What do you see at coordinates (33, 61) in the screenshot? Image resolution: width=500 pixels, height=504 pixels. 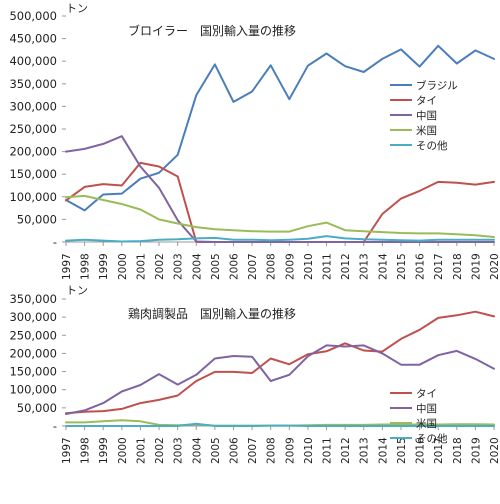 I see `y-tick-label: 400,000` at bounding box center [33, 61].